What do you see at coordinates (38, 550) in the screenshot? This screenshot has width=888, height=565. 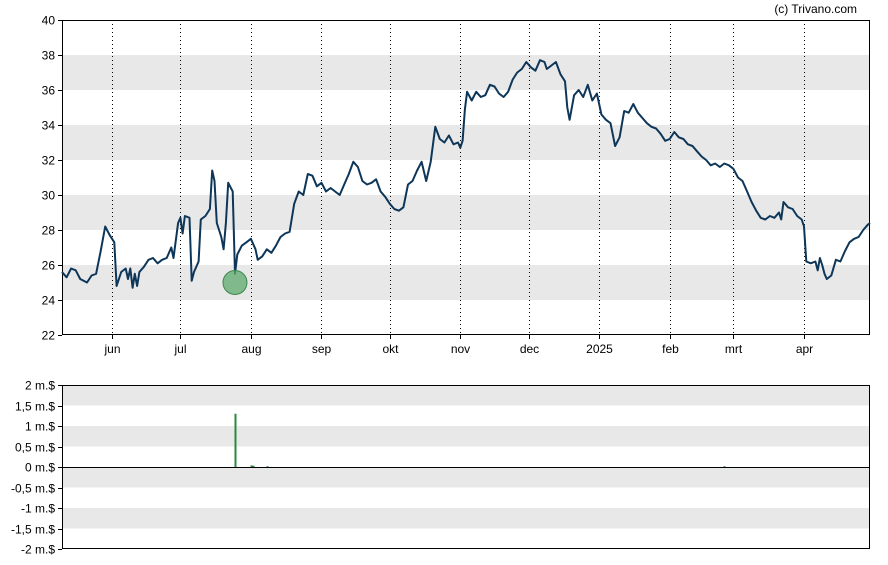 I see `volume-y-tick-label: -2 m.$` at bounding box center [38, 550].